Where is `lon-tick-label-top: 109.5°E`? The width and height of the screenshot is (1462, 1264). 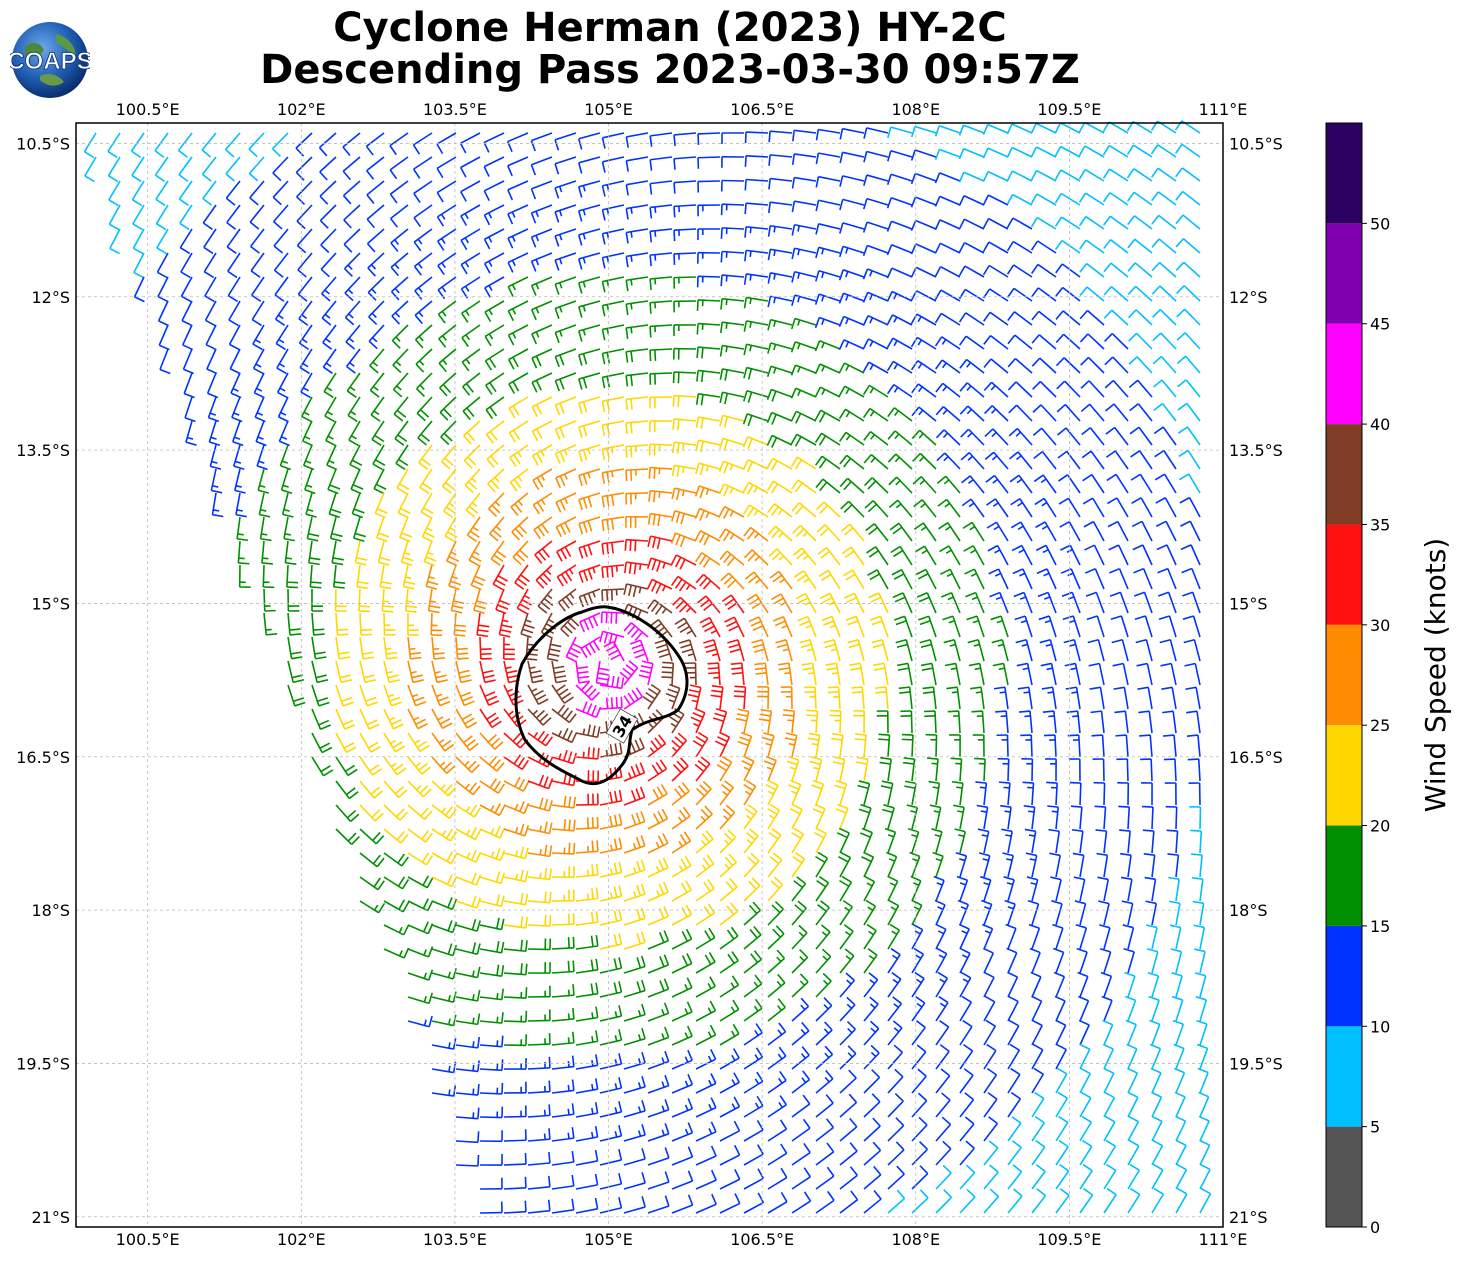 lon-tick-label-top: 109.5°E is located at coordinates (1069, 109).